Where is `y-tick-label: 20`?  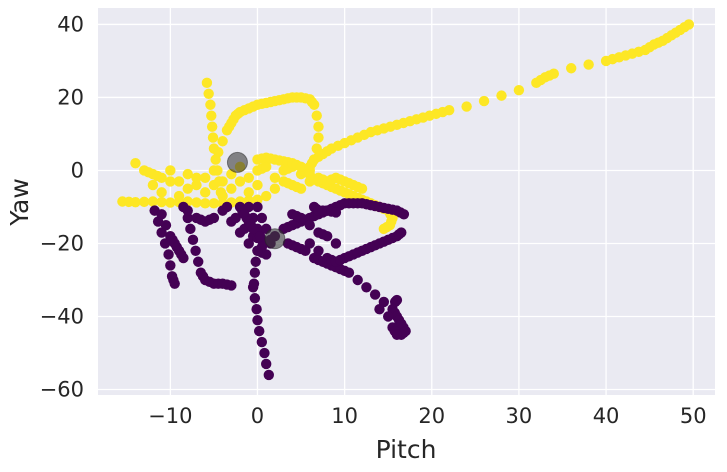 y-tick-label: 20 is located at coordinates (70, 97).